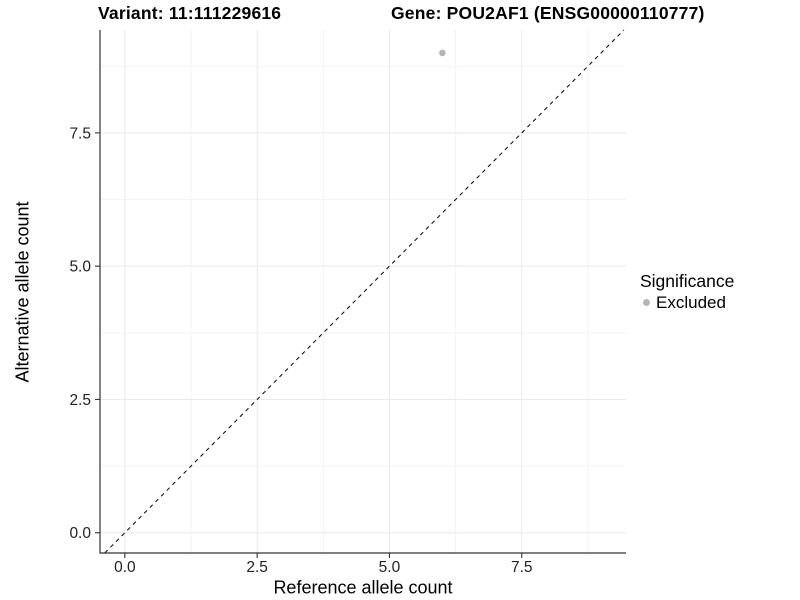 This screenshot has height=600, width=800. I want to click on y-tick-label: 2.5, so click(80, 400).